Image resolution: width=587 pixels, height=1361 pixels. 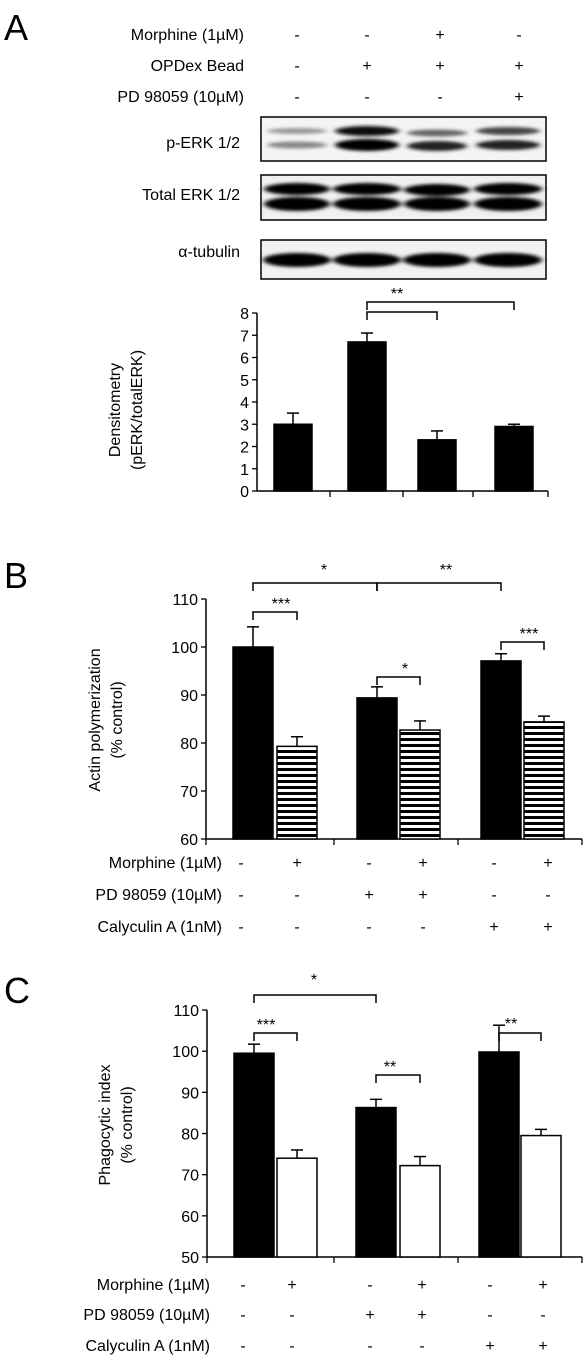 What do you see at coordinates (160, 927) in the screenshot?
I see `treatment-row-label: Calyculin A (1nM)` at bounding box center [160, 927].